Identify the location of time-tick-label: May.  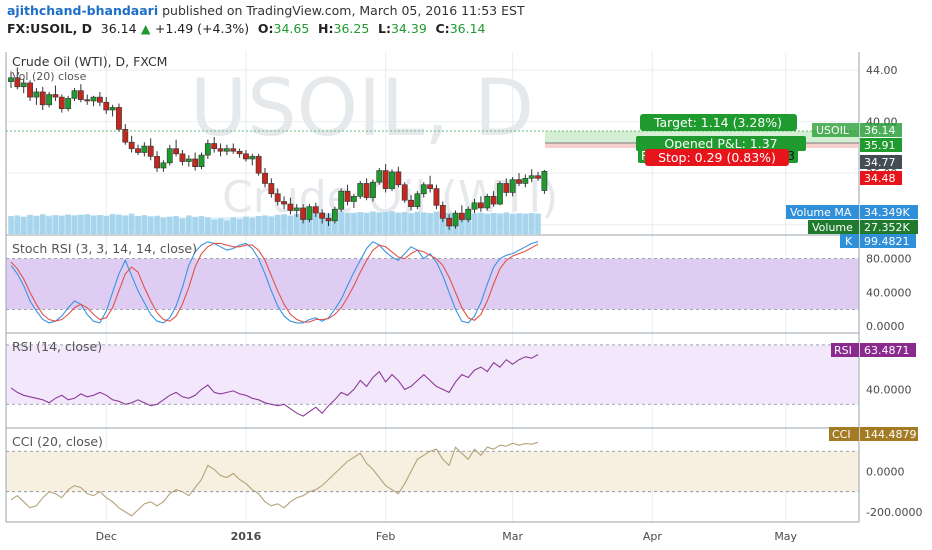
(785, 536).